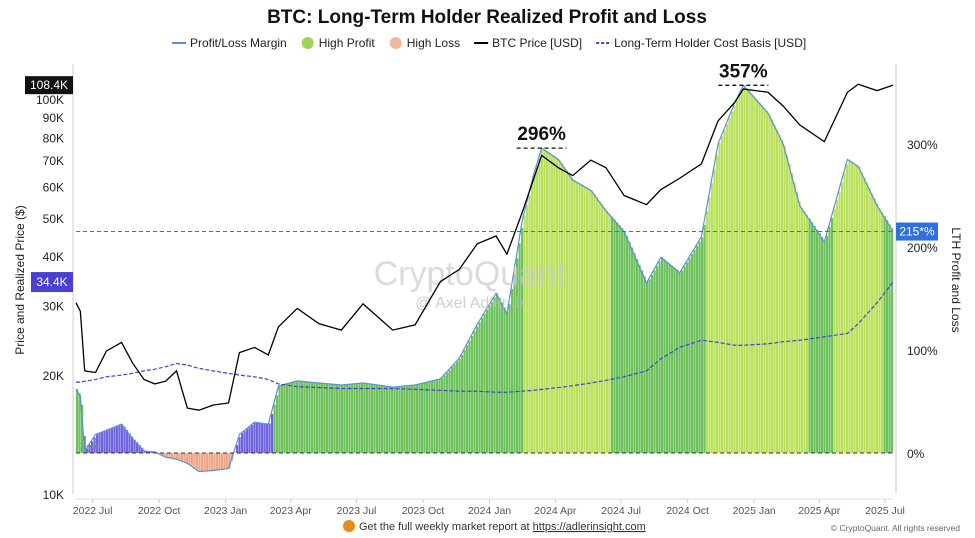  I want to click on zero-label: Zero, so click(90, 447).